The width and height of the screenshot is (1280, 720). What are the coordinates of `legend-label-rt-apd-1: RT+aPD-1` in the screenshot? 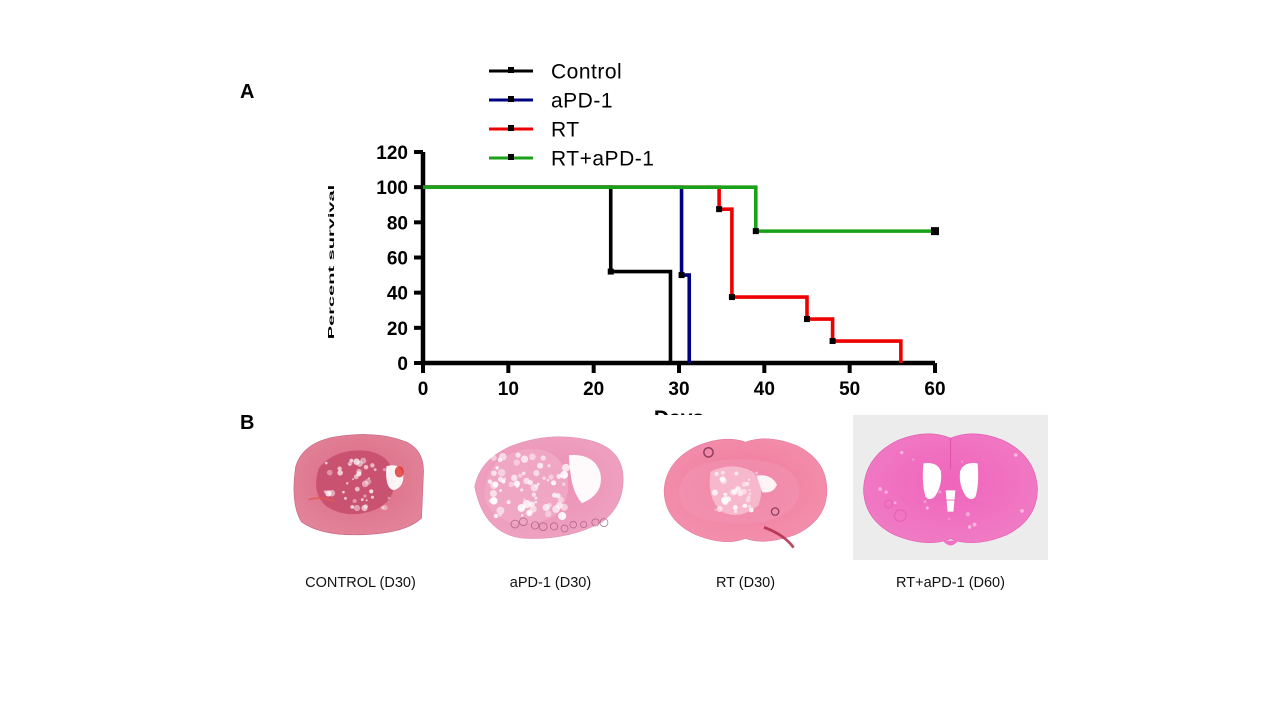 It's located at (602, 159).